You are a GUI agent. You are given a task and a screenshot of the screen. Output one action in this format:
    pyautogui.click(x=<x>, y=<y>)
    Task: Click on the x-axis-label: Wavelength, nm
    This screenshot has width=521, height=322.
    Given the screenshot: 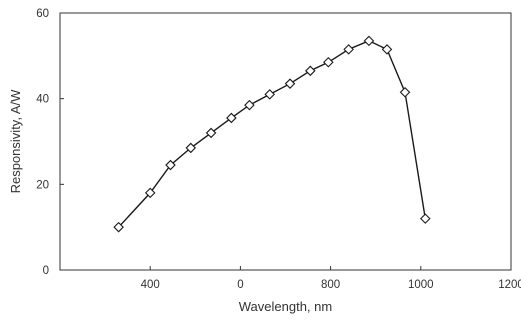 What is the action you would take?
    pyautogui.click(x=285, y=306)
    